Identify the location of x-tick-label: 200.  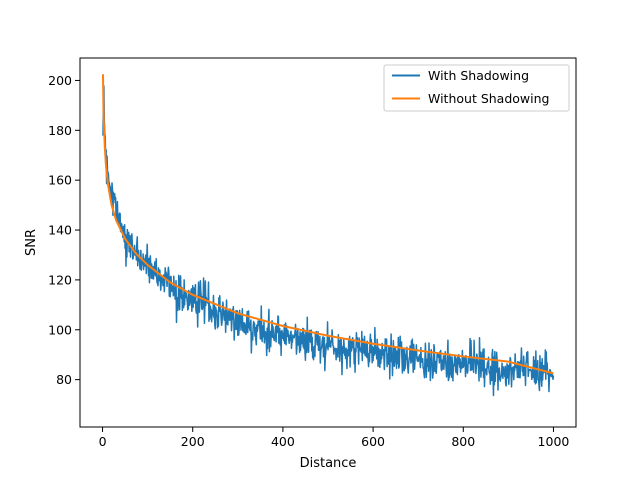
(193, 441).